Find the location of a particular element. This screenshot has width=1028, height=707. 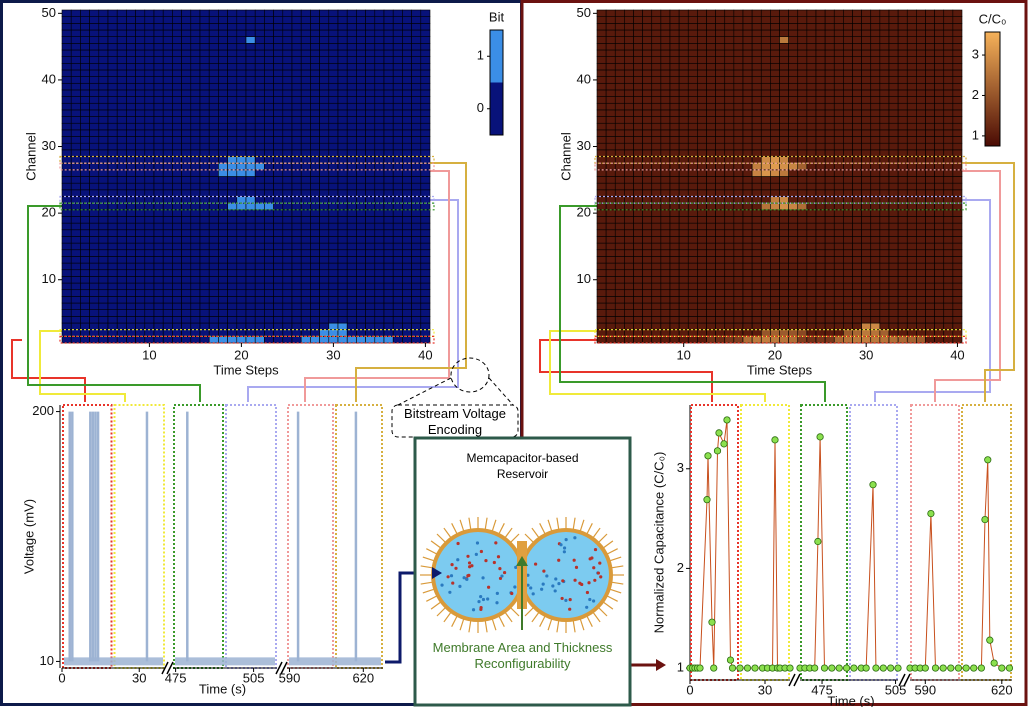

point is located at coordinates (755, 668).